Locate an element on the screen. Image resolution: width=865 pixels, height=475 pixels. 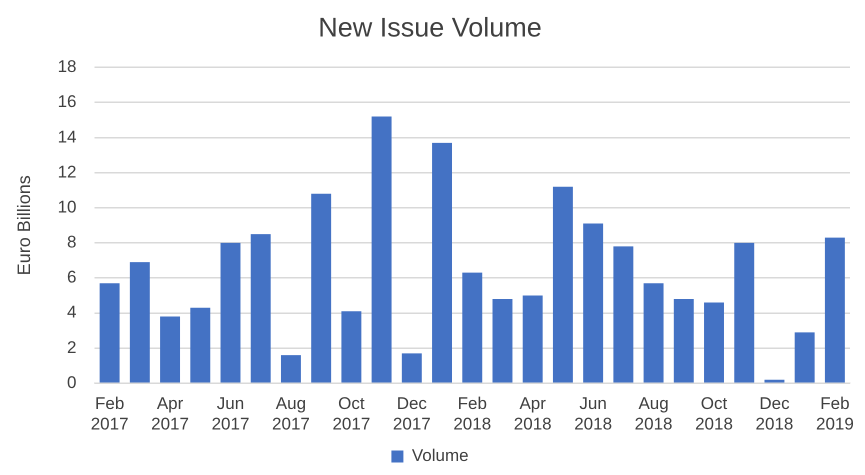
x-tick-label: Feb 2018 is located at coordinates (472, 414).